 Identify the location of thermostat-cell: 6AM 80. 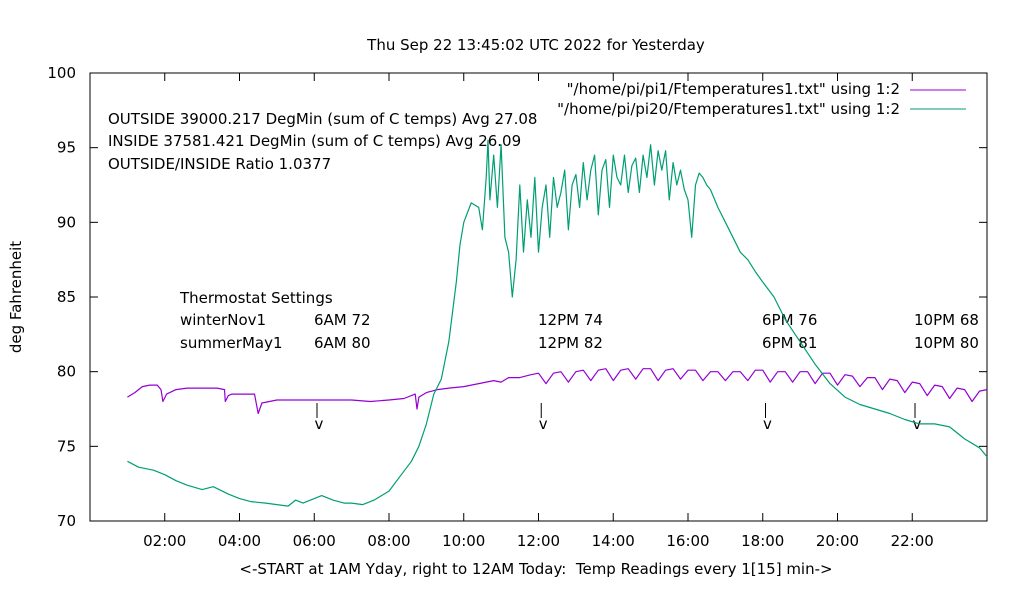
(342, 343).